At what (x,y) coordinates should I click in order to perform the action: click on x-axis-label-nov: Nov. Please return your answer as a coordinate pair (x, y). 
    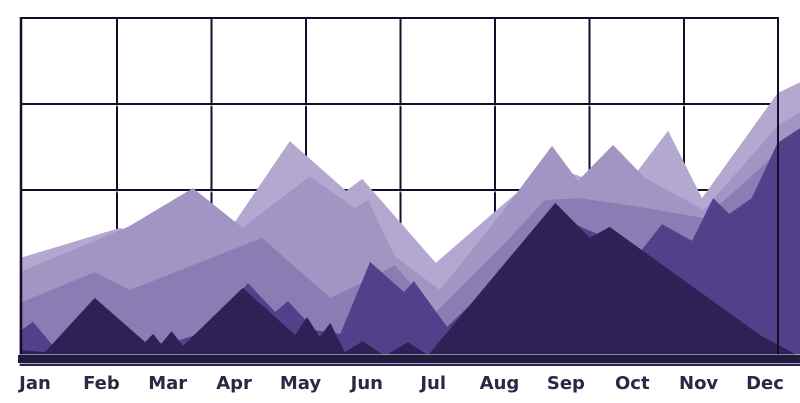
    Looking at the image, I should click on (698, 383).